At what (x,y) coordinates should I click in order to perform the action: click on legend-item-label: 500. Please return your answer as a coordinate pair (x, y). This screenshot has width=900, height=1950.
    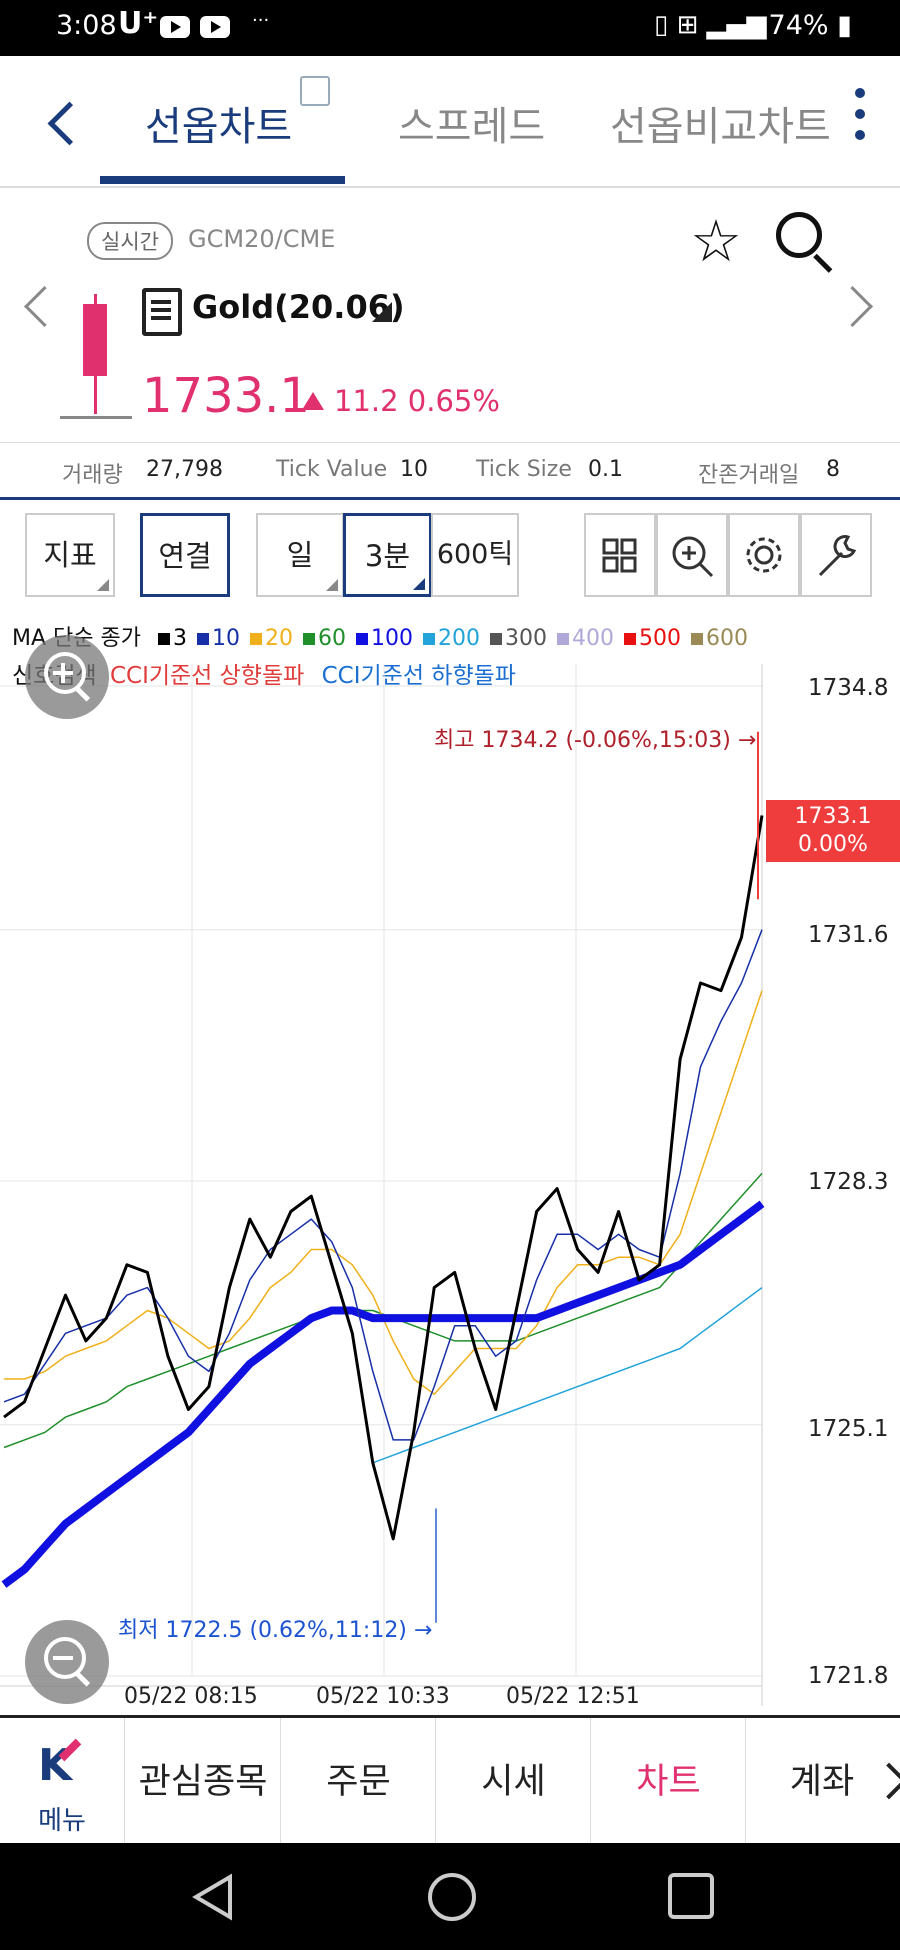
    Looking at the image, I should click on (660, 638).